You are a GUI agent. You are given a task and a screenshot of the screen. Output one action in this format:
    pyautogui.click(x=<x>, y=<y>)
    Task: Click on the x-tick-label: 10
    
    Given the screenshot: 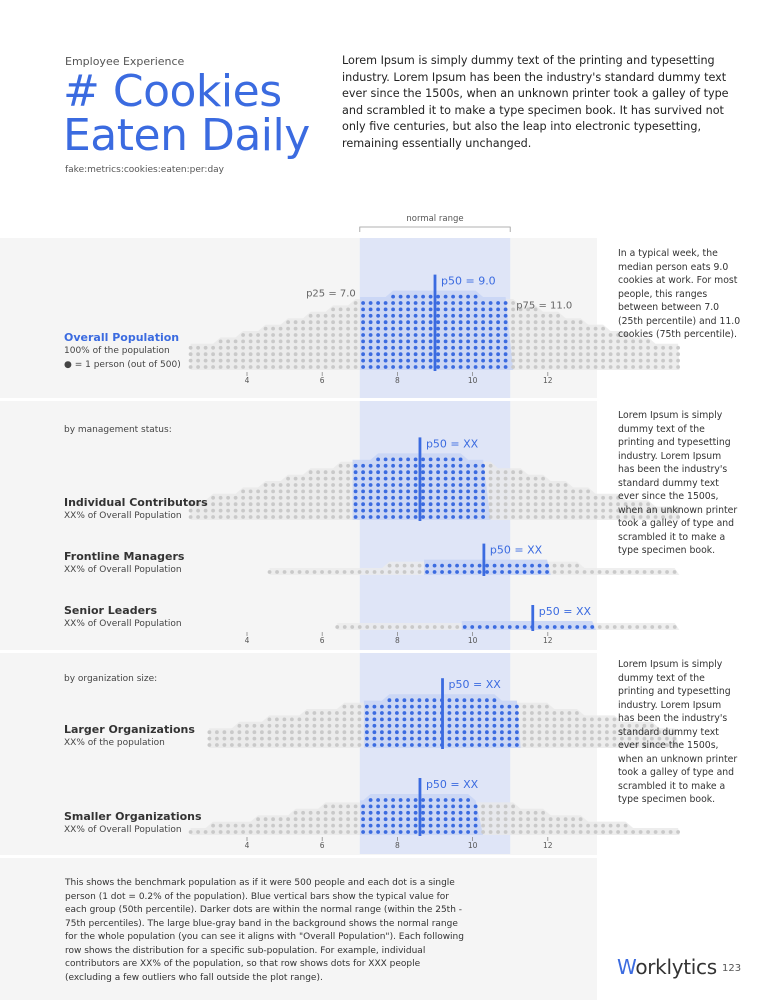 What is the action you would take?
    pyautogui.click(x=473, y=845)
    